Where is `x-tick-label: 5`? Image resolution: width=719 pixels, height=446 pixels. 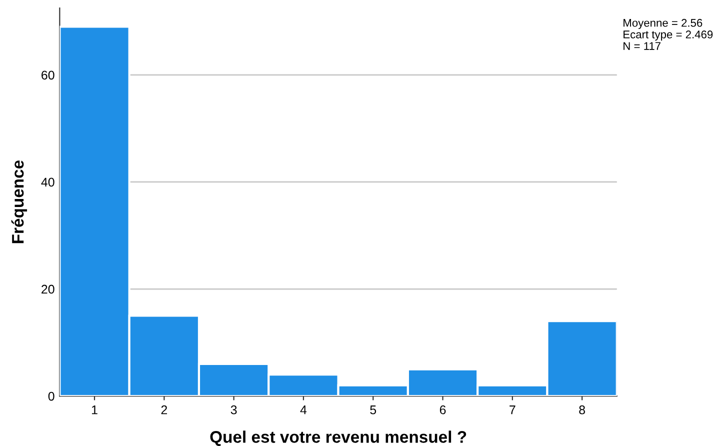 x-tick-label: 5 is located at coordinates (373, 410).